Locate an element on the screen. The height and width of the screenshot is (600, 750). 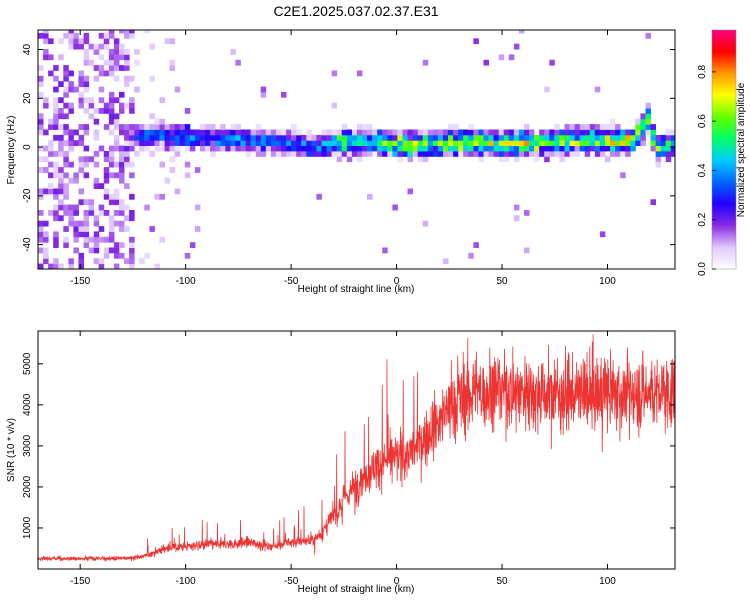
figure-title: C2E1.2025.037.02.37.E31 is located at coordinates (355, 11).